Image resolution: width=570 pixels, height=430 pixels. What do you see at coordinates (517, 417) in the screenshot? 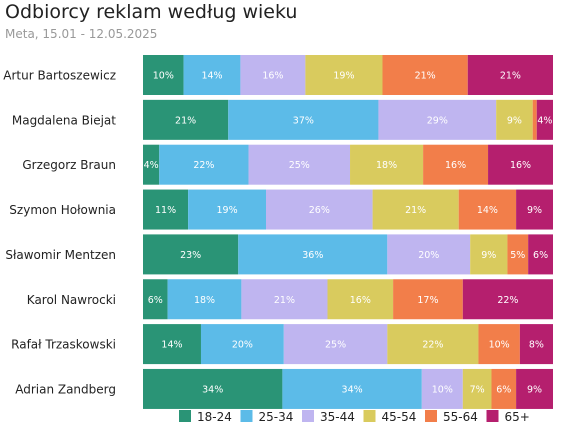
I see `legend-label-65: 65+` at bounding box center [517, 417].